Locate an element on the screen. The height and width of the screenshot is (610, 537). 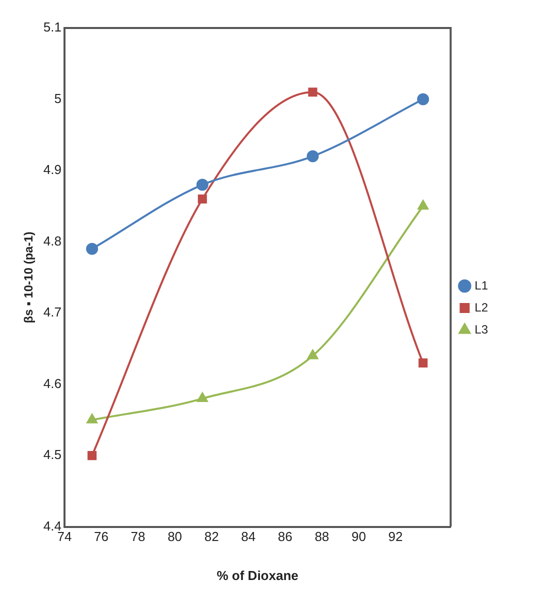
x-tick-label: 88 is located at coordinates (322, 536).